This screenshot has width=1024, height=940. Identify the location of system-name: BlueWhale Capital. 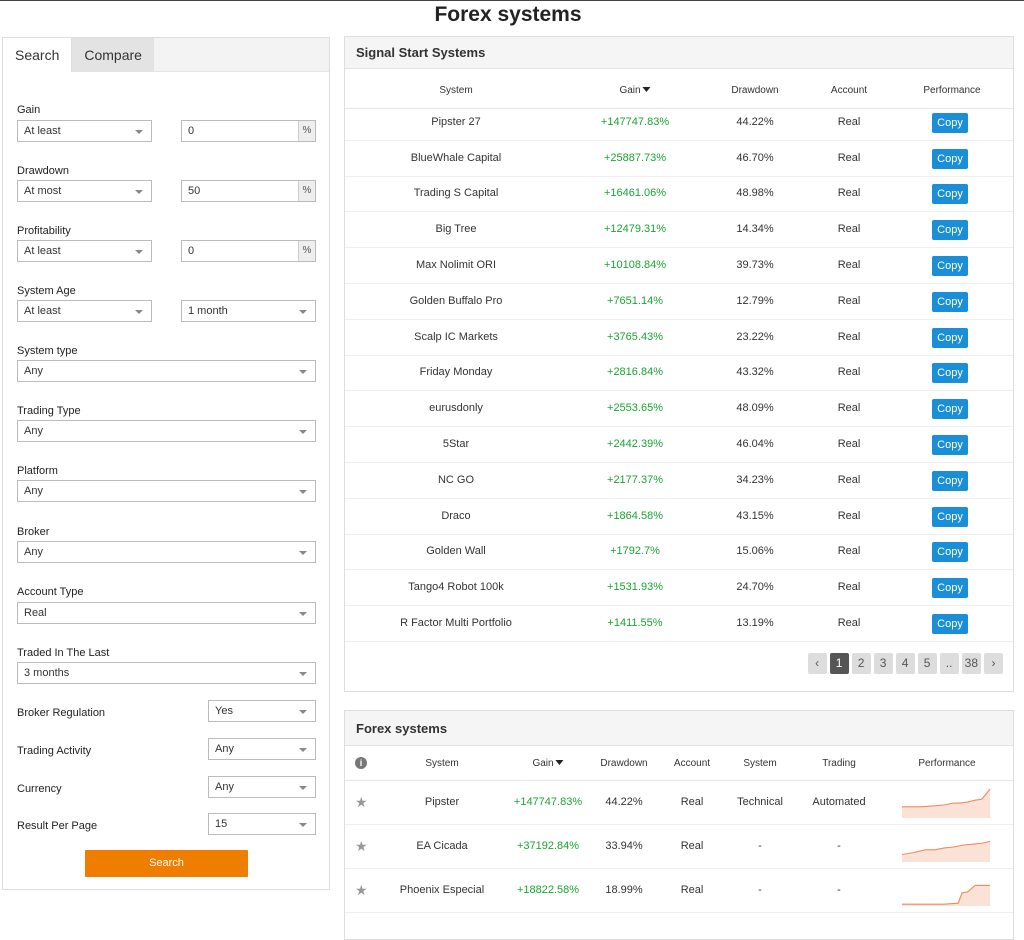
(456, 157).